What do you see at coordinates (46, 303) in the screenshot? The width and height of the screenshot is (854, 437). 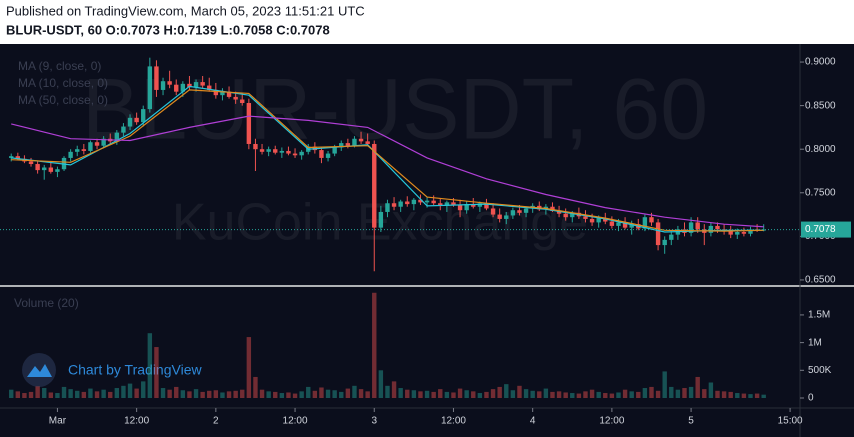 I see `volume-label: Volume (20)` at bounding box center [46, 303].